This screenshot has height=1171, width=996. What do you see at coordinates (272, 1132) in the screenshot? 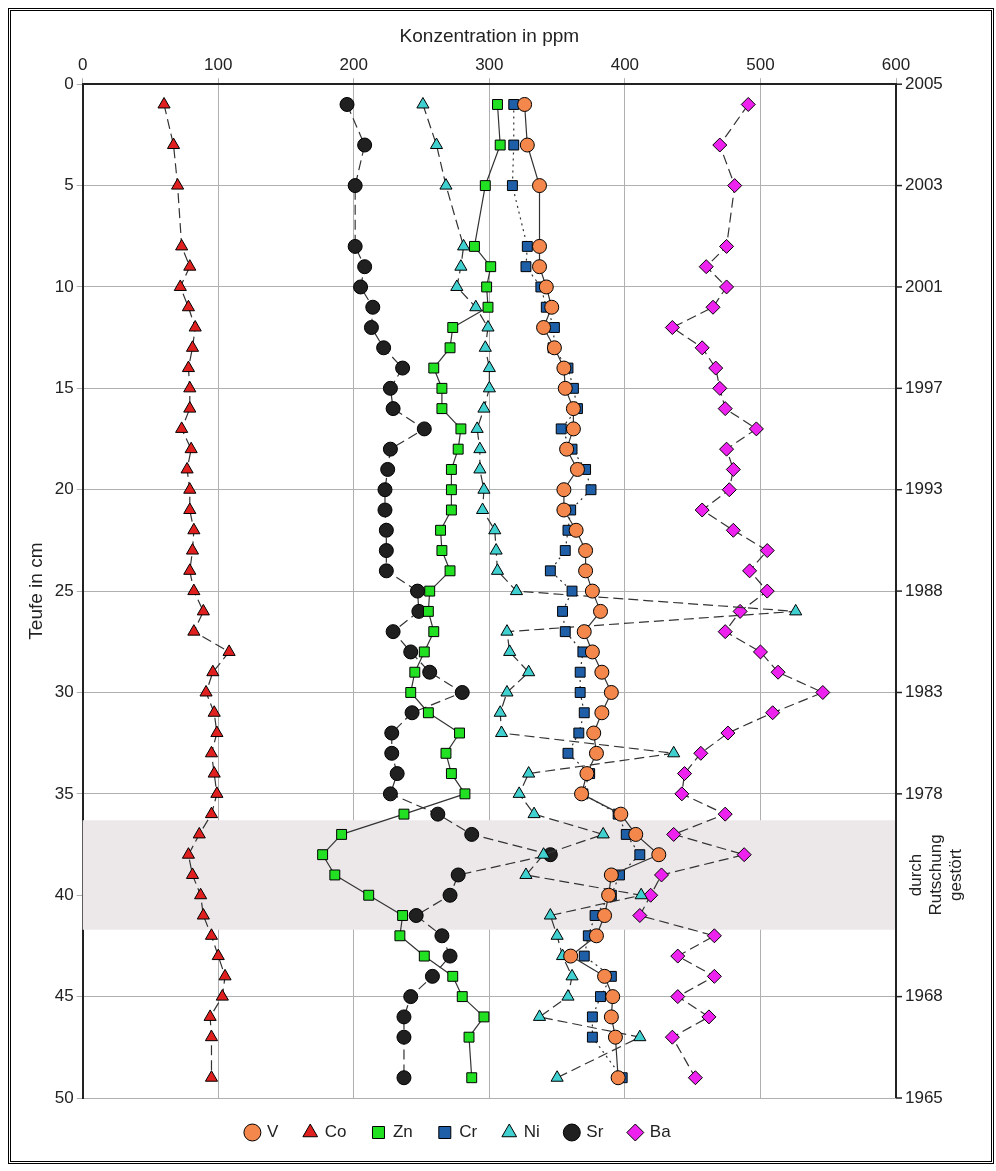
I see `legend-label: V` at bounding box center [272, 1132].